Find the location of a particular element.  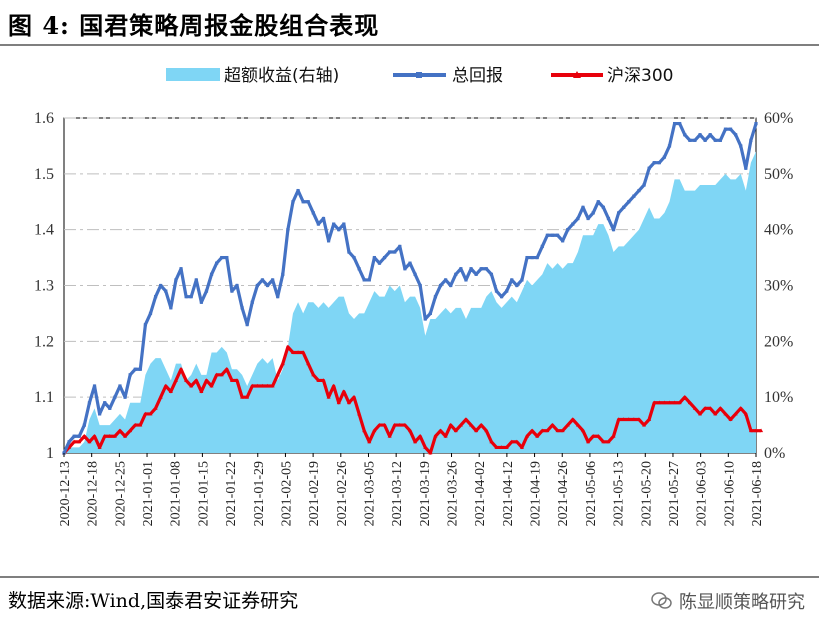

x-tick-label: 2021-01-01 is located at coordinates (148, 493).